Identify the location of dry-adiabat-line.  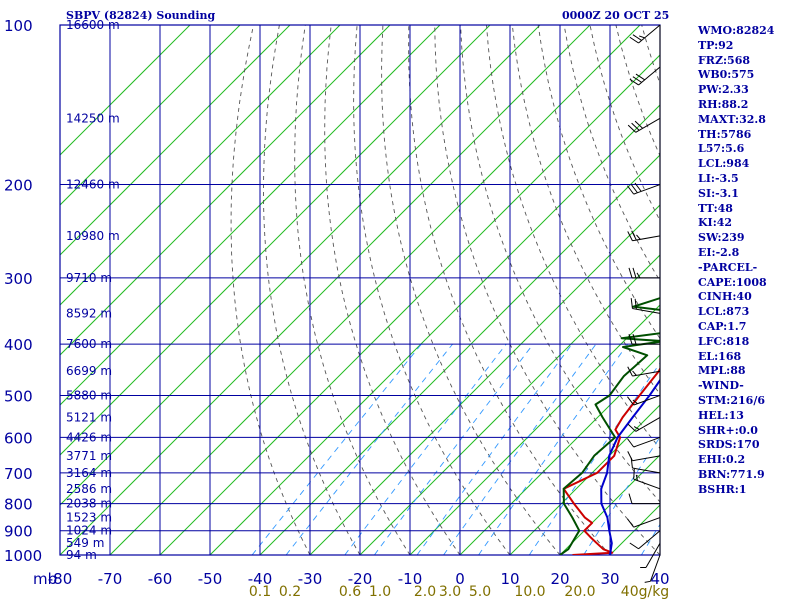
(352, 290).